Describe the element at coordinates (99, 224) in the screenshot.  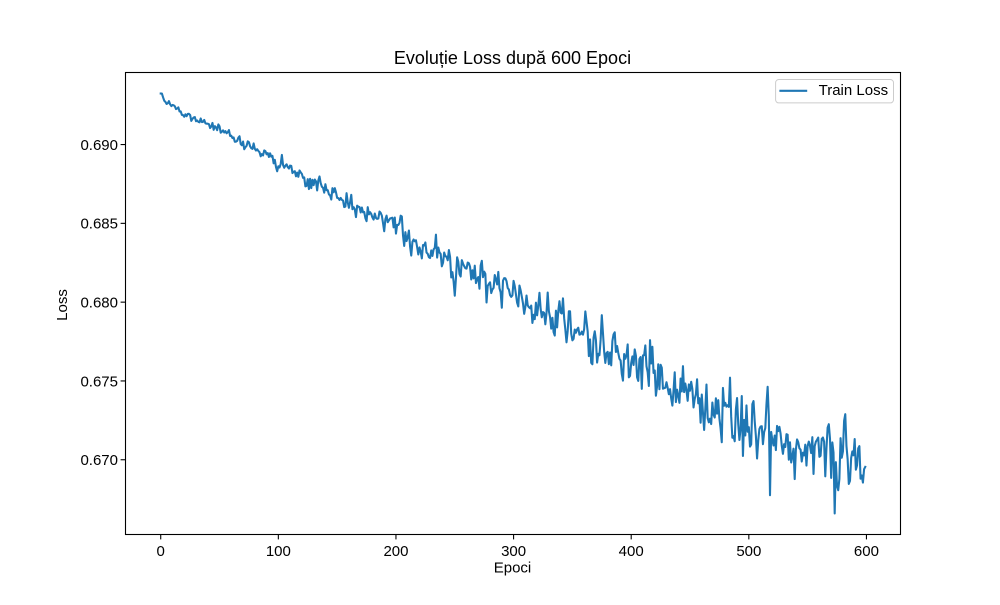
I see `svg-text: 0.685` at that location.